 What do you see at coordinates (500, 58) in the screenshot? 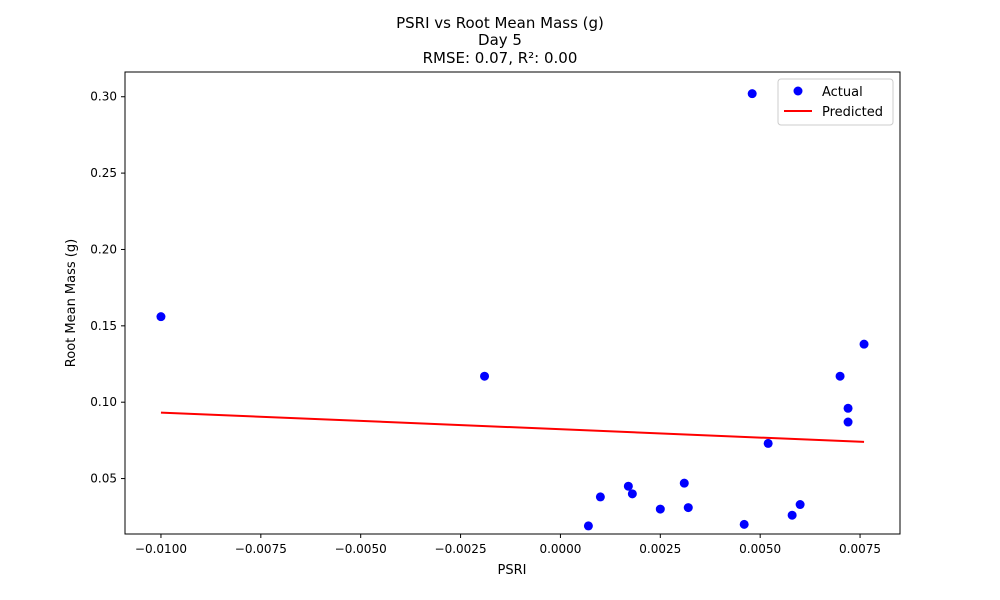
I see `chart-metrics: RMSE: 0.07, R²: 0.00` at bounding box center [500, 58].